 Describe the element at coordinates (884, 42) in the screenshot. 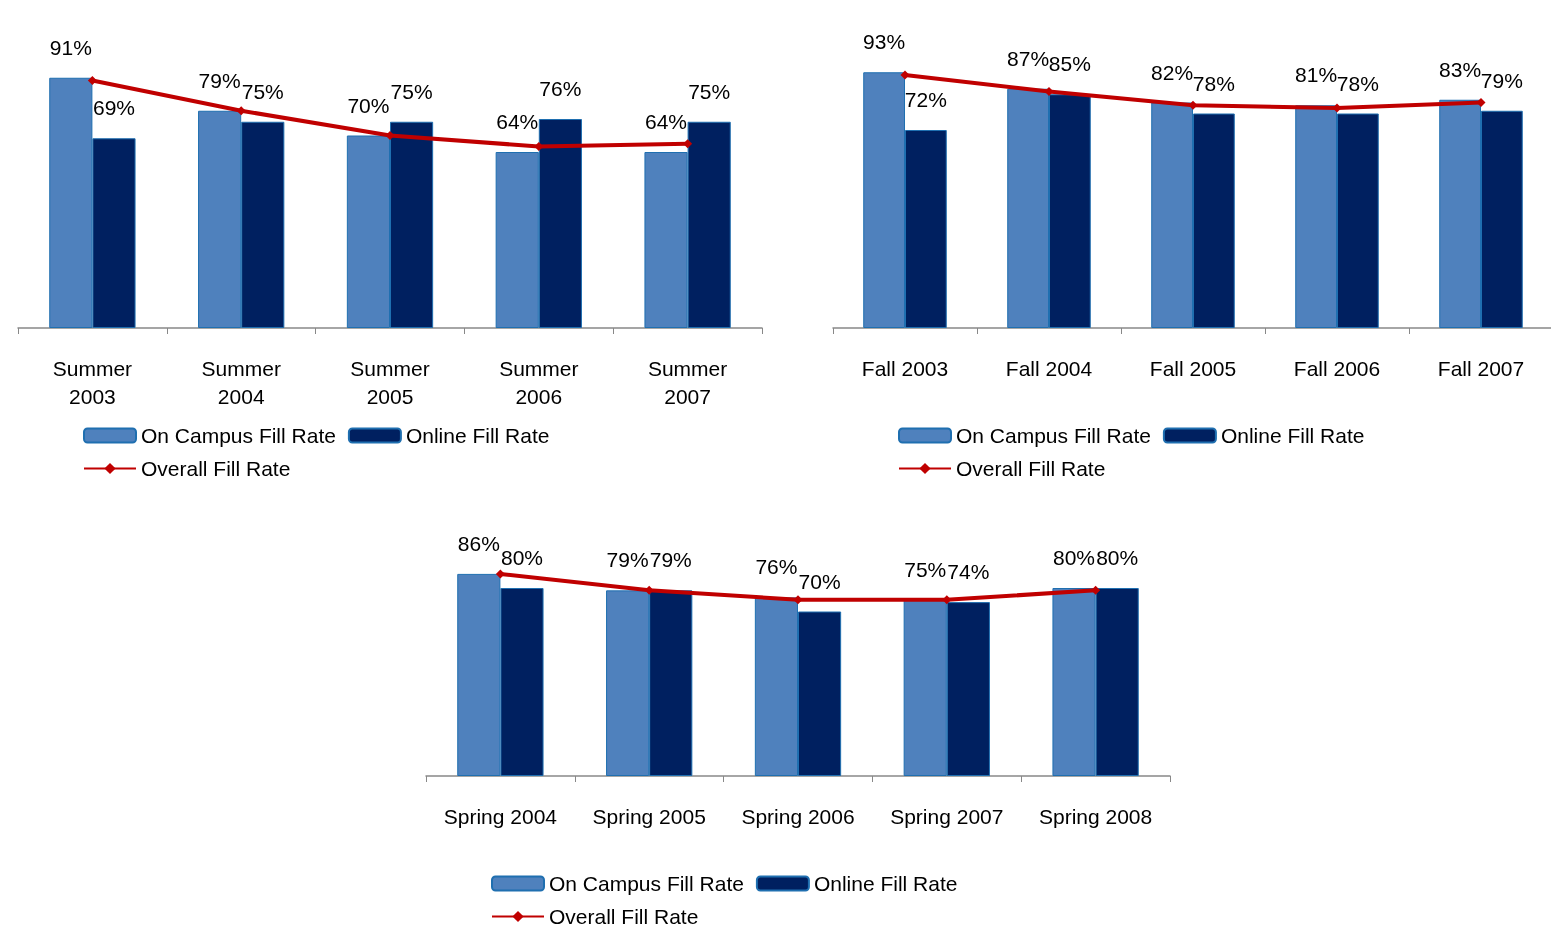

I see `data-label: 93%` at that location.